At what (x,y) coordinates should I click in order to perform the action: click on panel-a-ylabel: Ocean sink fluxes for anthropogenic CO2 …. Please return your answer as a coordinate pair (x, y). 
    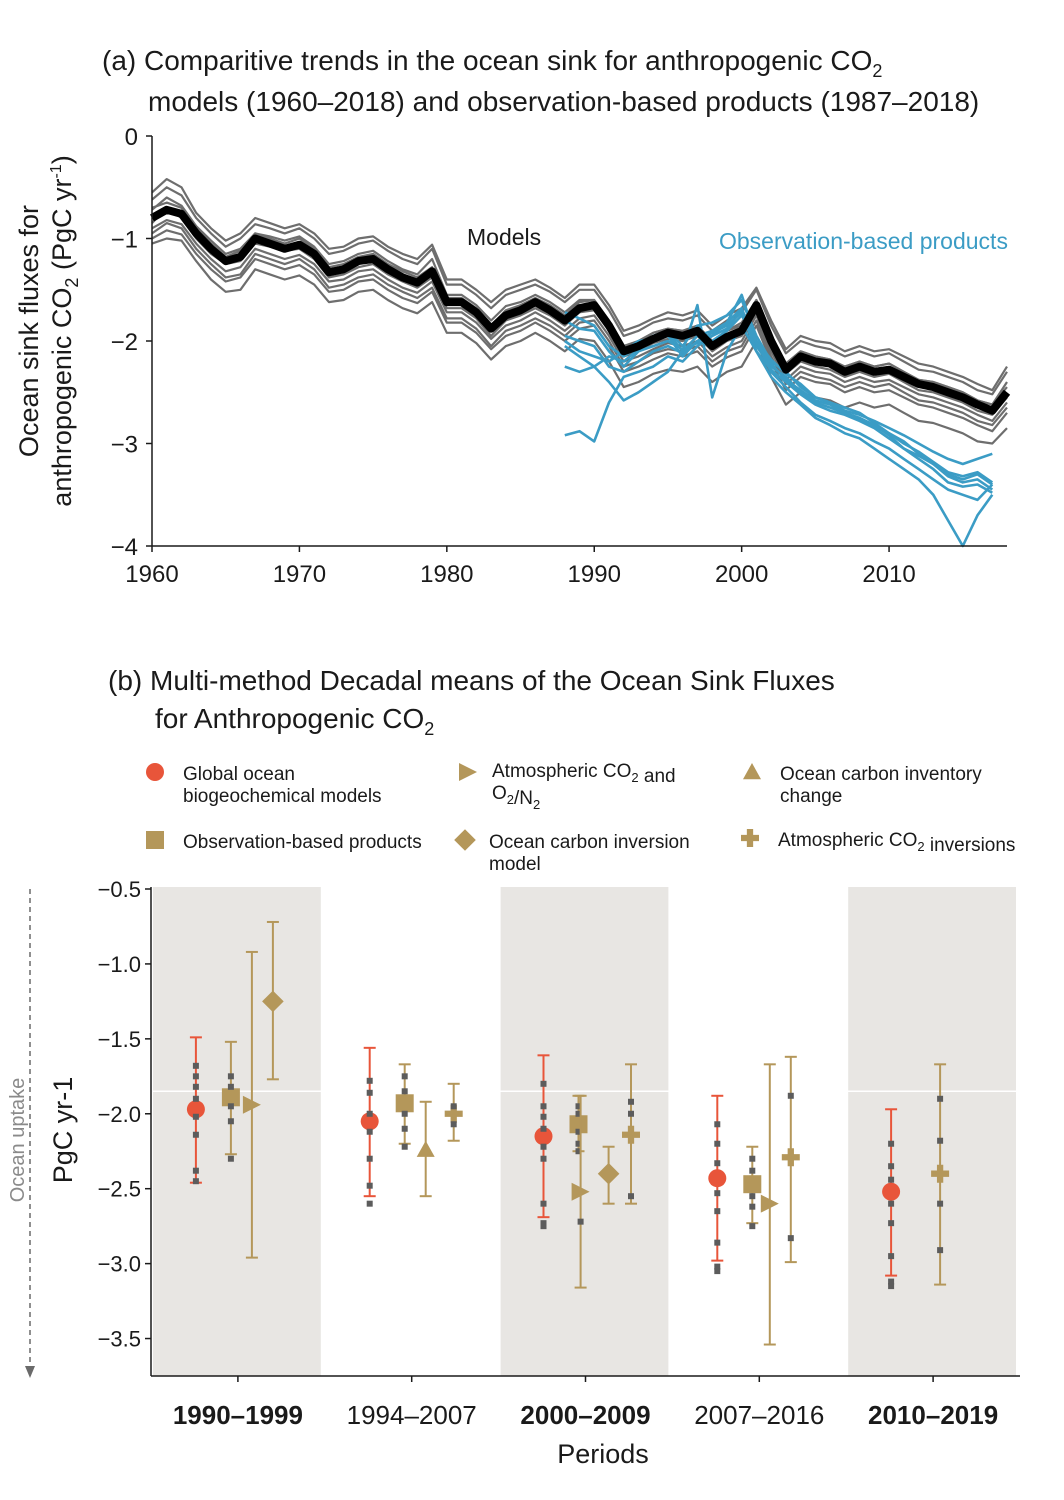
    Looking at the image, I should click on (48, 330).